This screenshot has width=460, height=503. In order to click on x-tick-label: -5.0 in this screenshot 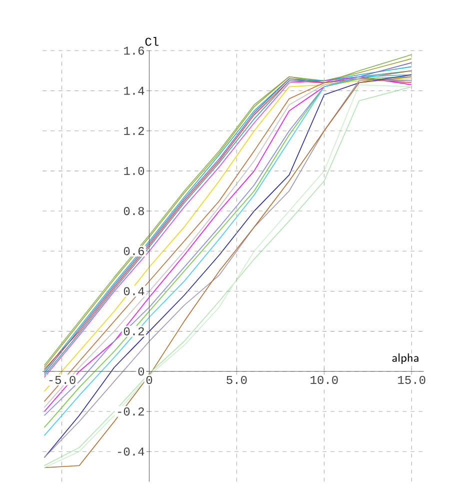, I will do `click(62, 380)`.